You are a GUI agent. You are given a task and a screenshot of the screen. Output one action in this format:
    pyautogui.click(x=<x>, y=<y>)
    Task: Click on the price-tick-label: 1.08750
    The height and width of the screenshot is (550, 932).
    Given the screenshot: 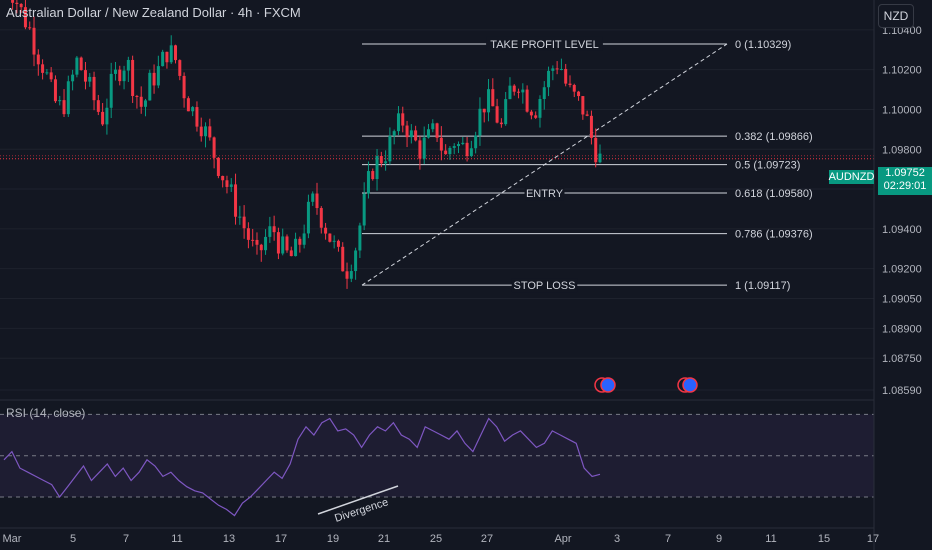 What is the action you would take?
    pyautogui.click(x=902, y=359)
    